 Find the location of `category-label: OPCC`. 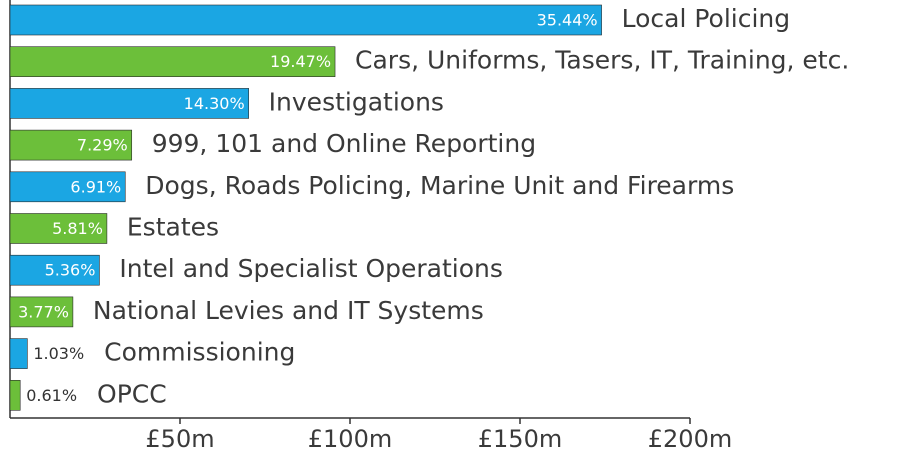

category-label: OPCC is located at coordinates (132, 393).